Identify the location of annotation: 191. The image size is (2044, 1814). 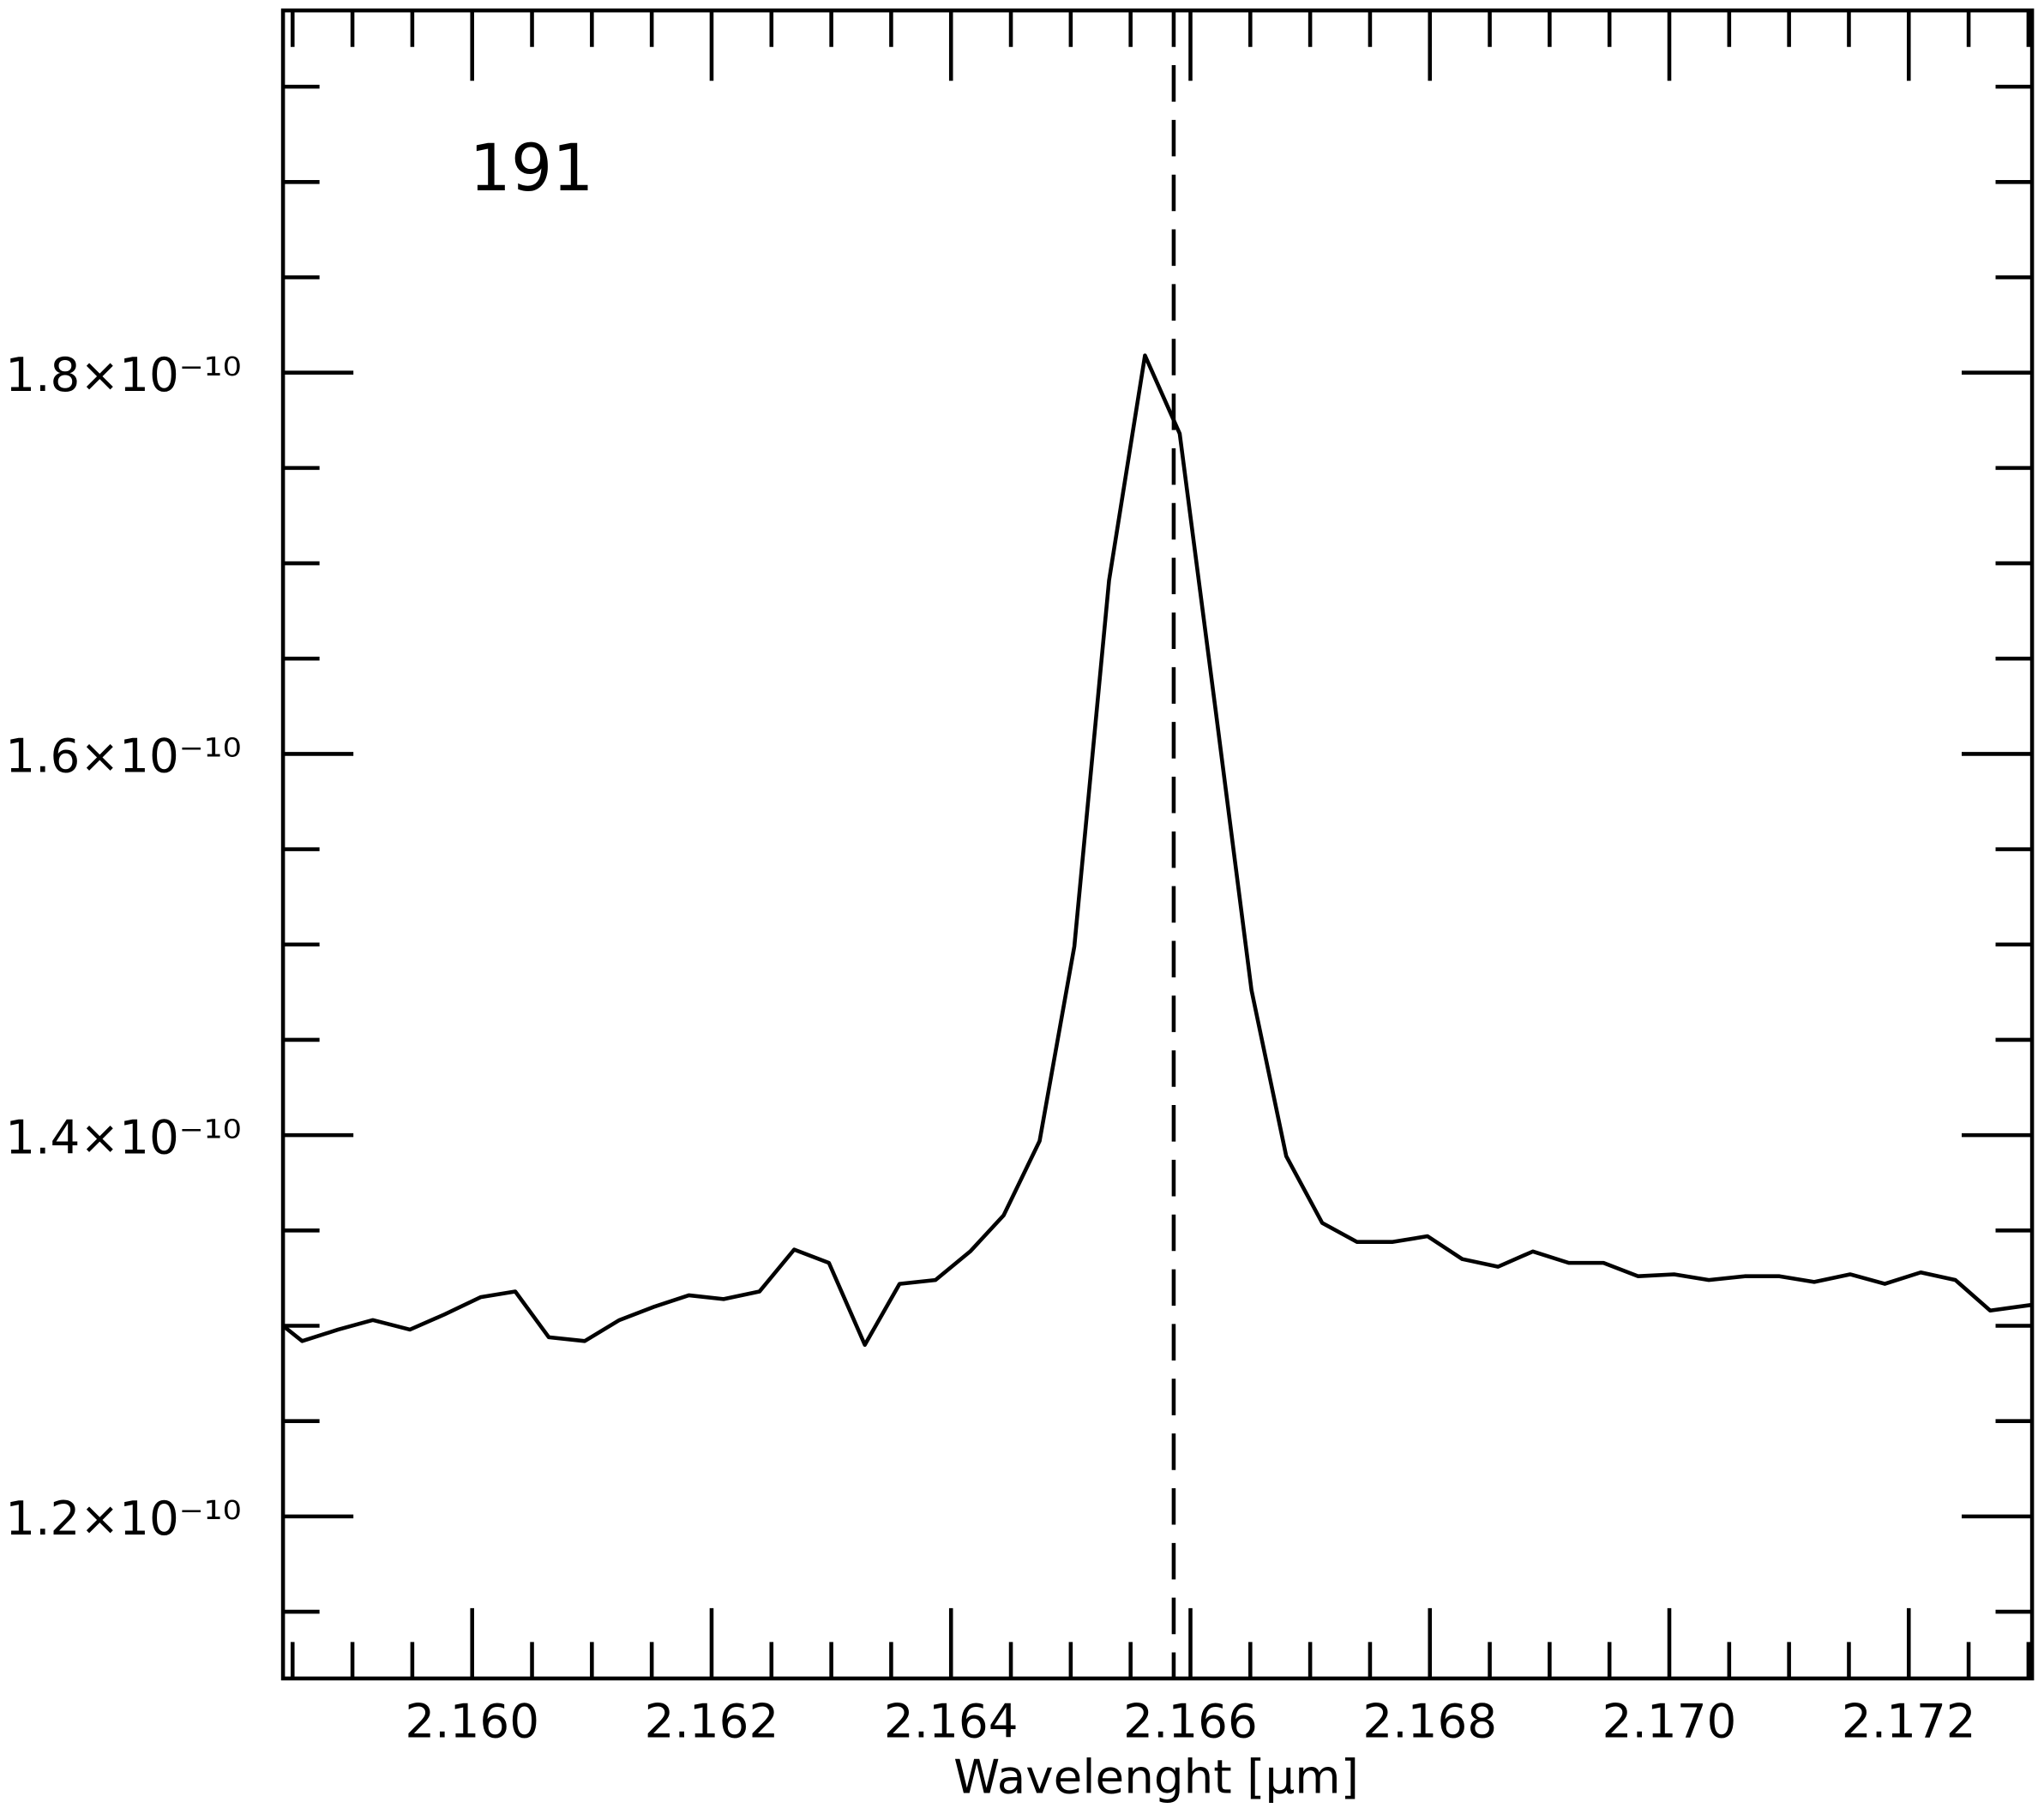
(531, 167).